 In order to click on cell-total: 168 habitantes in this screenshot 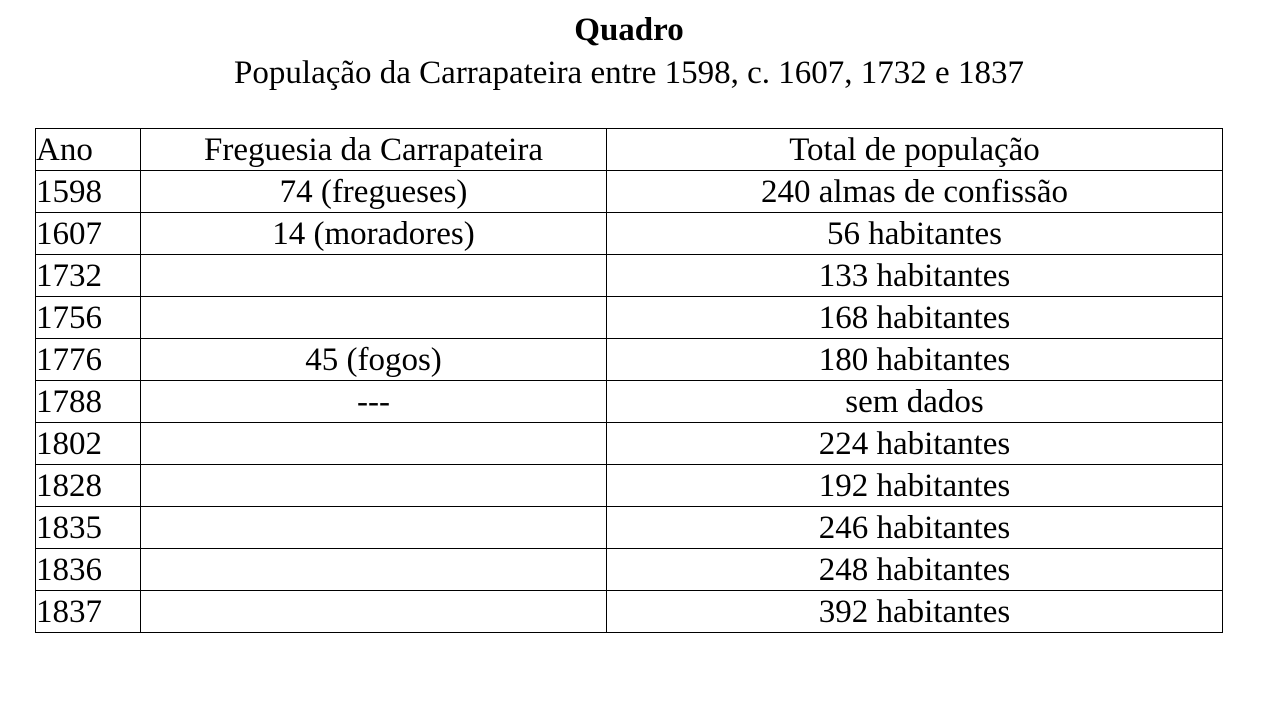, I will do `click(914, 317)`.